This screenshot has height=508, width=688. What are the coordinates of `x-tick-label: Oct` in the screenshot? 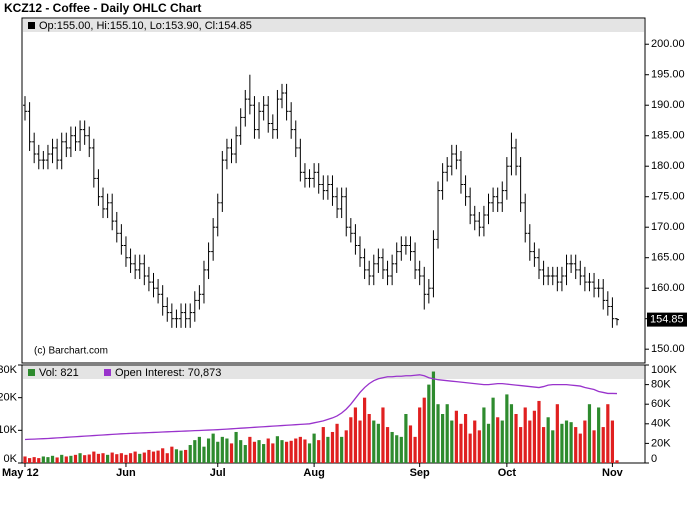 It's located at (507, 473).